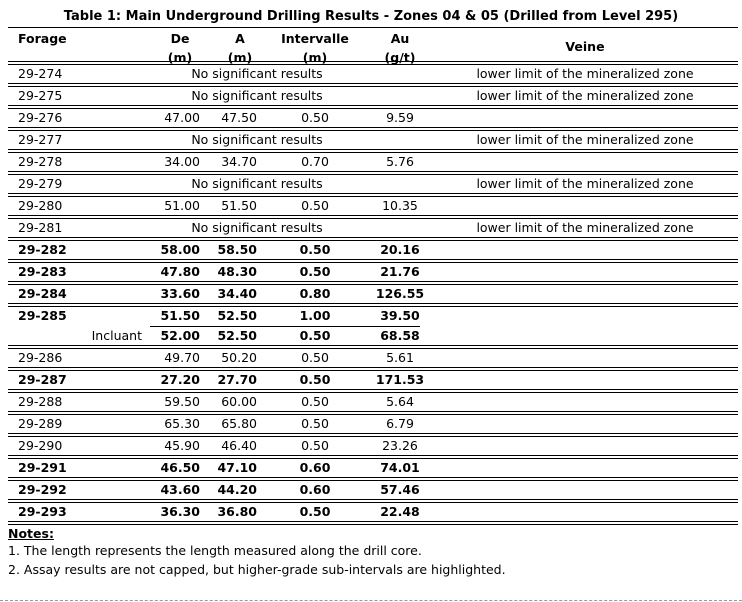 Image resolution: width=742 pixels, height=602 pixels. What do you see at coordinates (40, 423) in the screenshot?
I see `cell-forage: 29-289` at bounding box center [40, 423].